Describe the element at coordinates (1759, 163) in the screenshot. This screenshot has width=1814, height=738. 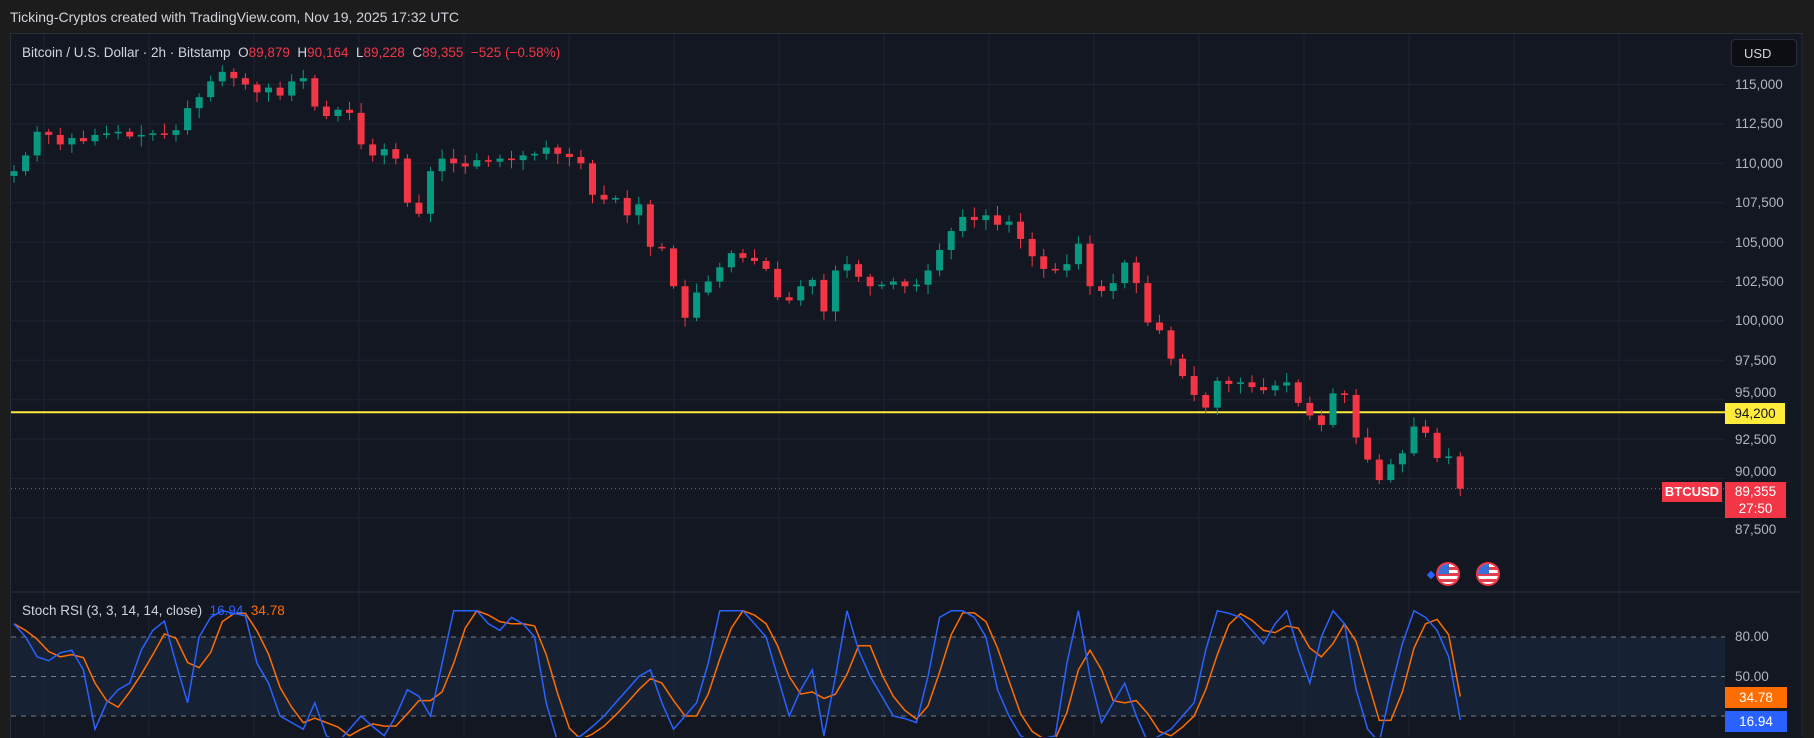
I see `price-axis-tick: 110,000` at that location.